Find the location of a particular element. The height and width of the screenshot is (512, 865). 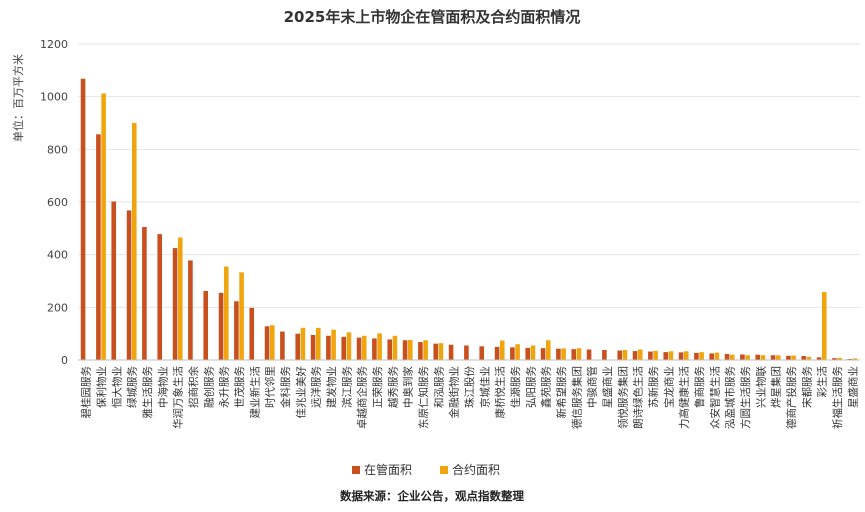

x-tick-label: 兴业物联 is located at coordinates (760, 387).